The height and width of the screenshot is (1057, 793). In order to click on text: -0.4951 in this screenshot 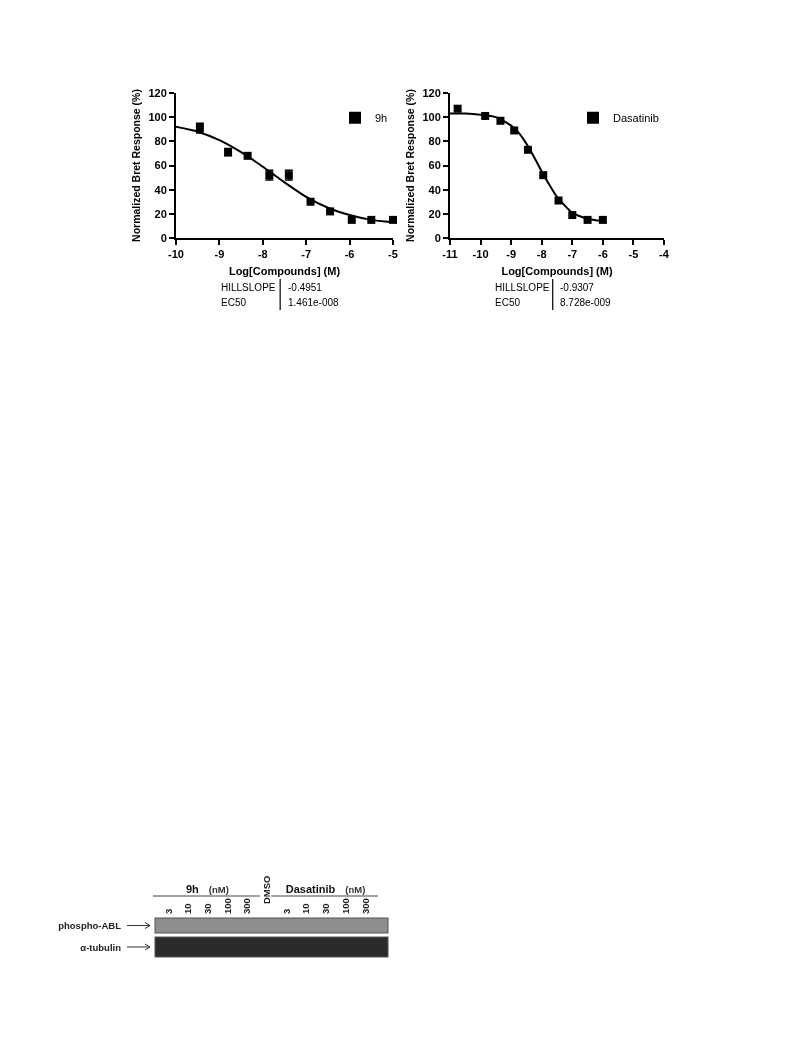, I will do `click(305, 287)`.